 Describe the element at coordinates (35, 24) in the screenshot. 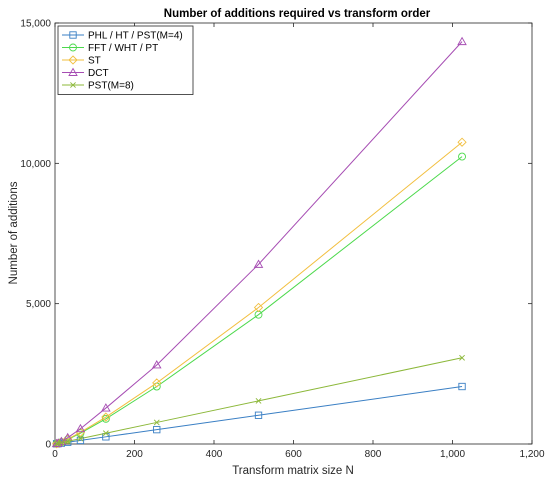

I see `y-tick-label: 15,000` at that location.